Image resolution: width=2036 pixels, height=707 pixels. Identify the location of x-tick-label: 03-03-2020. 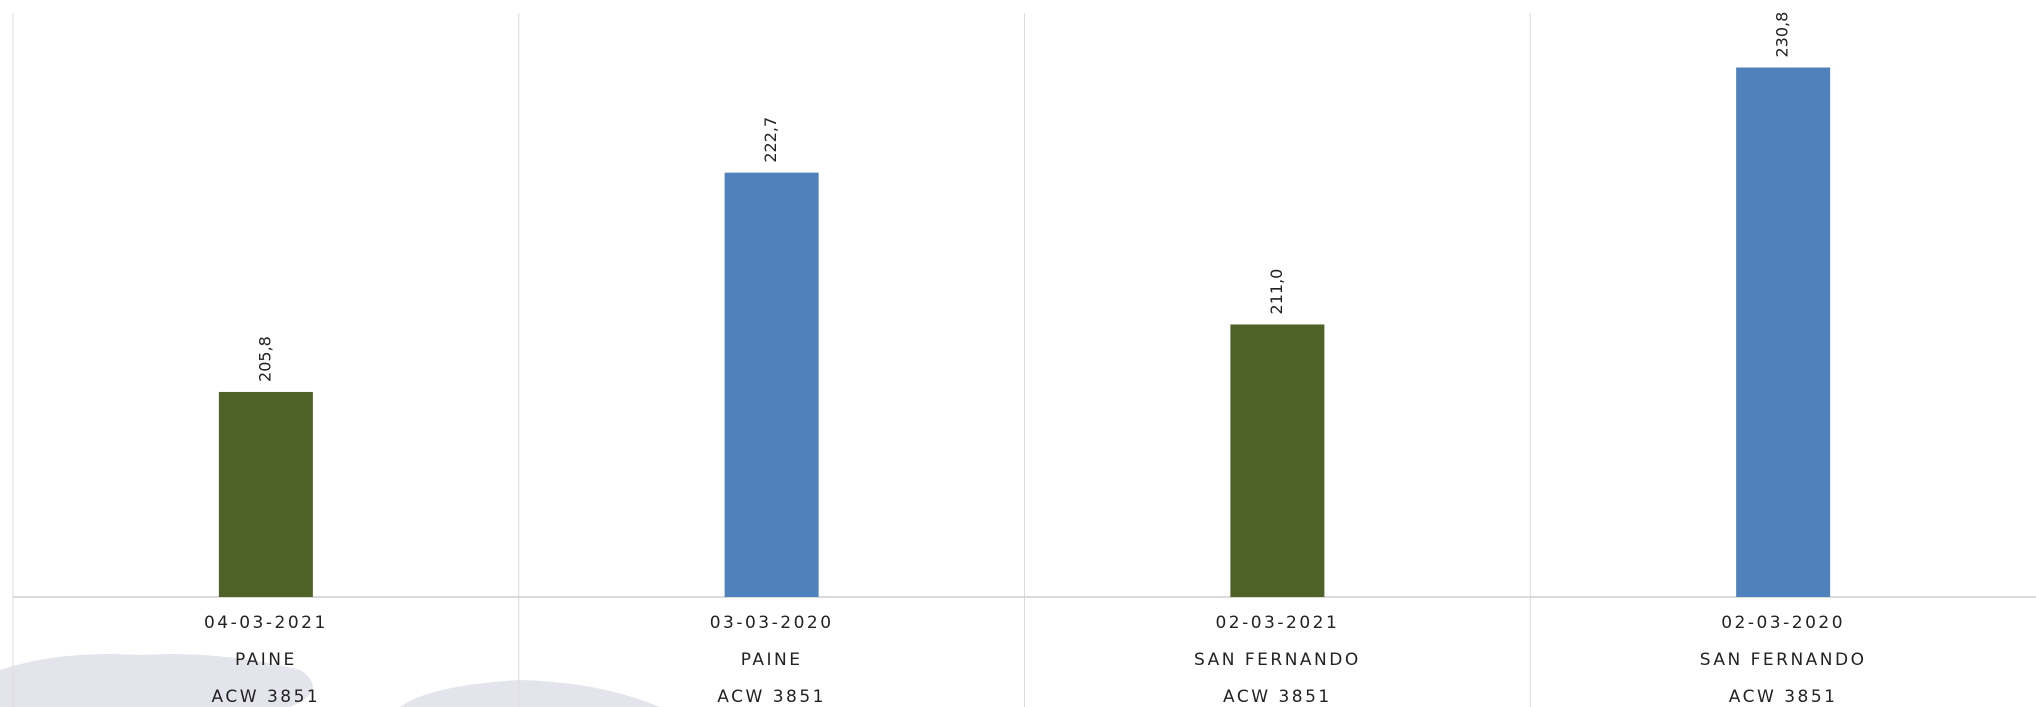
(772, 623).